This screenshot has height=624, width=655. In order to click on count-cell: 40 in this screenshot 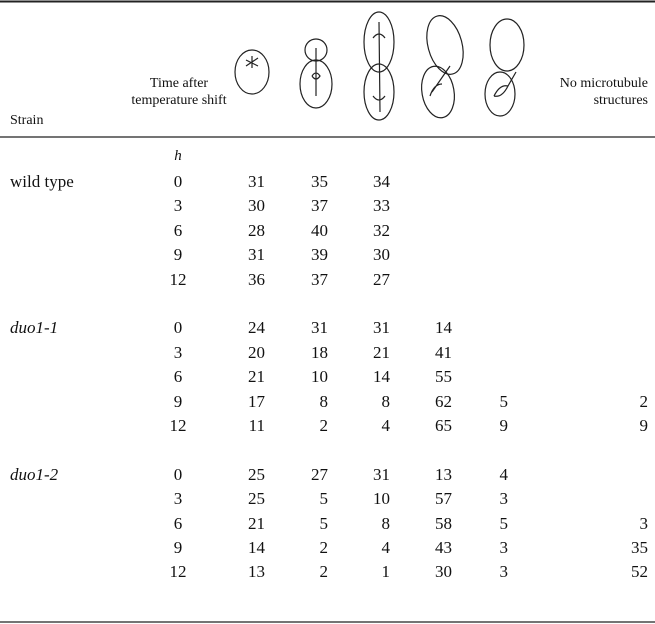, I will do `click(319, 230)`.